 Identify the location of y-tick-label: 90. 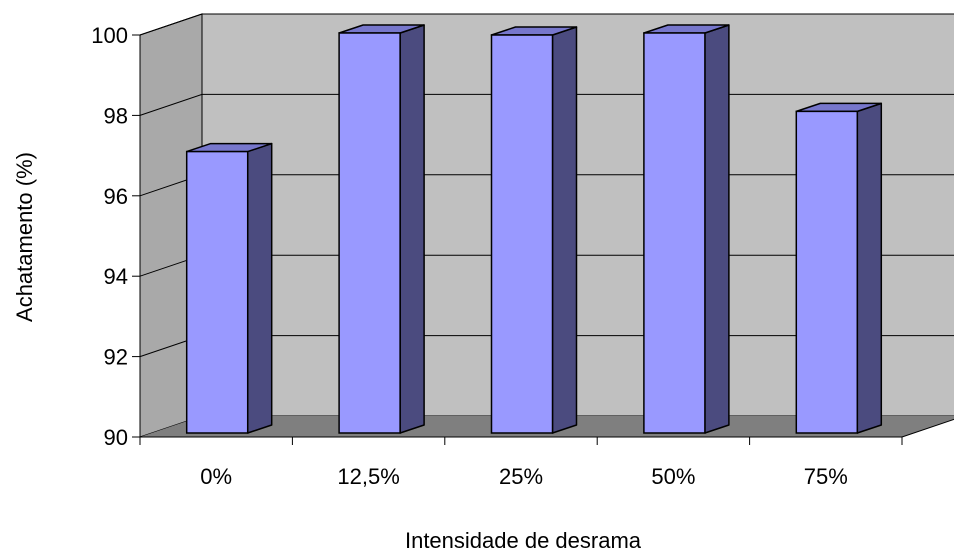
(116, 437).